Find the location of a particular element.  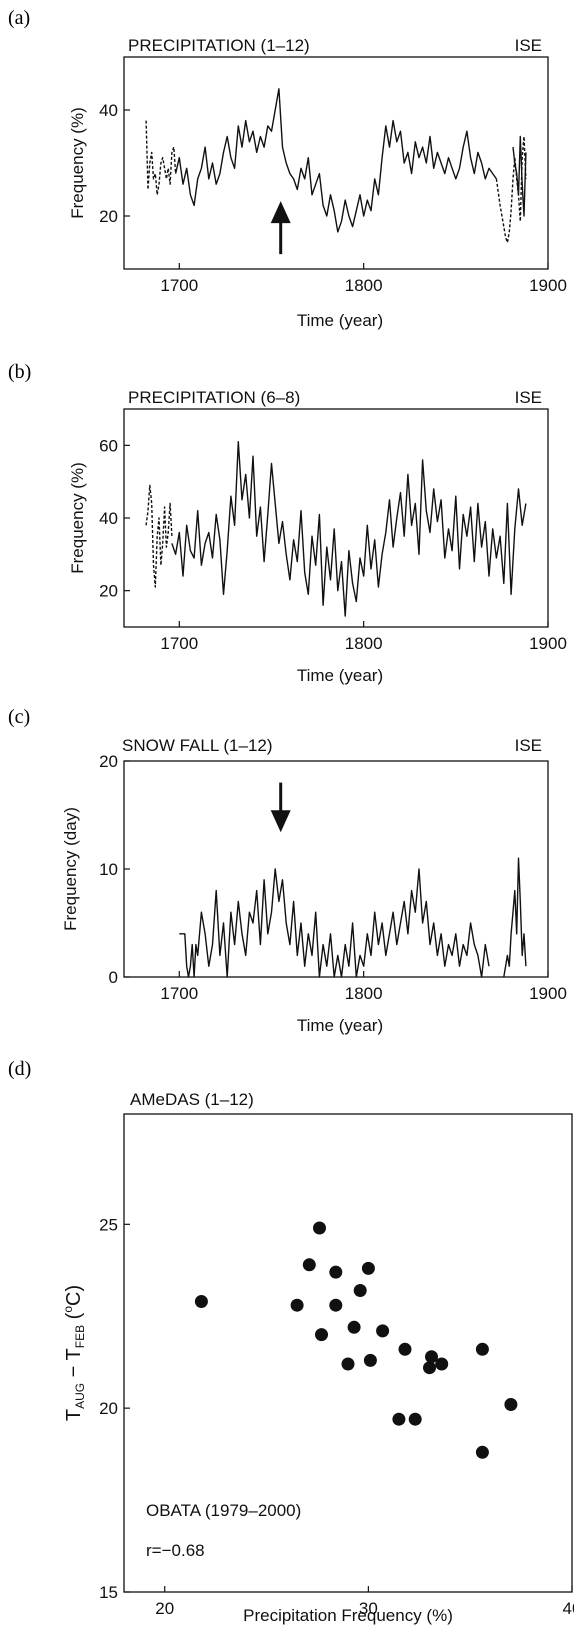

ylabel-sub-feb: FEB is located at coordinates (80, 1336).